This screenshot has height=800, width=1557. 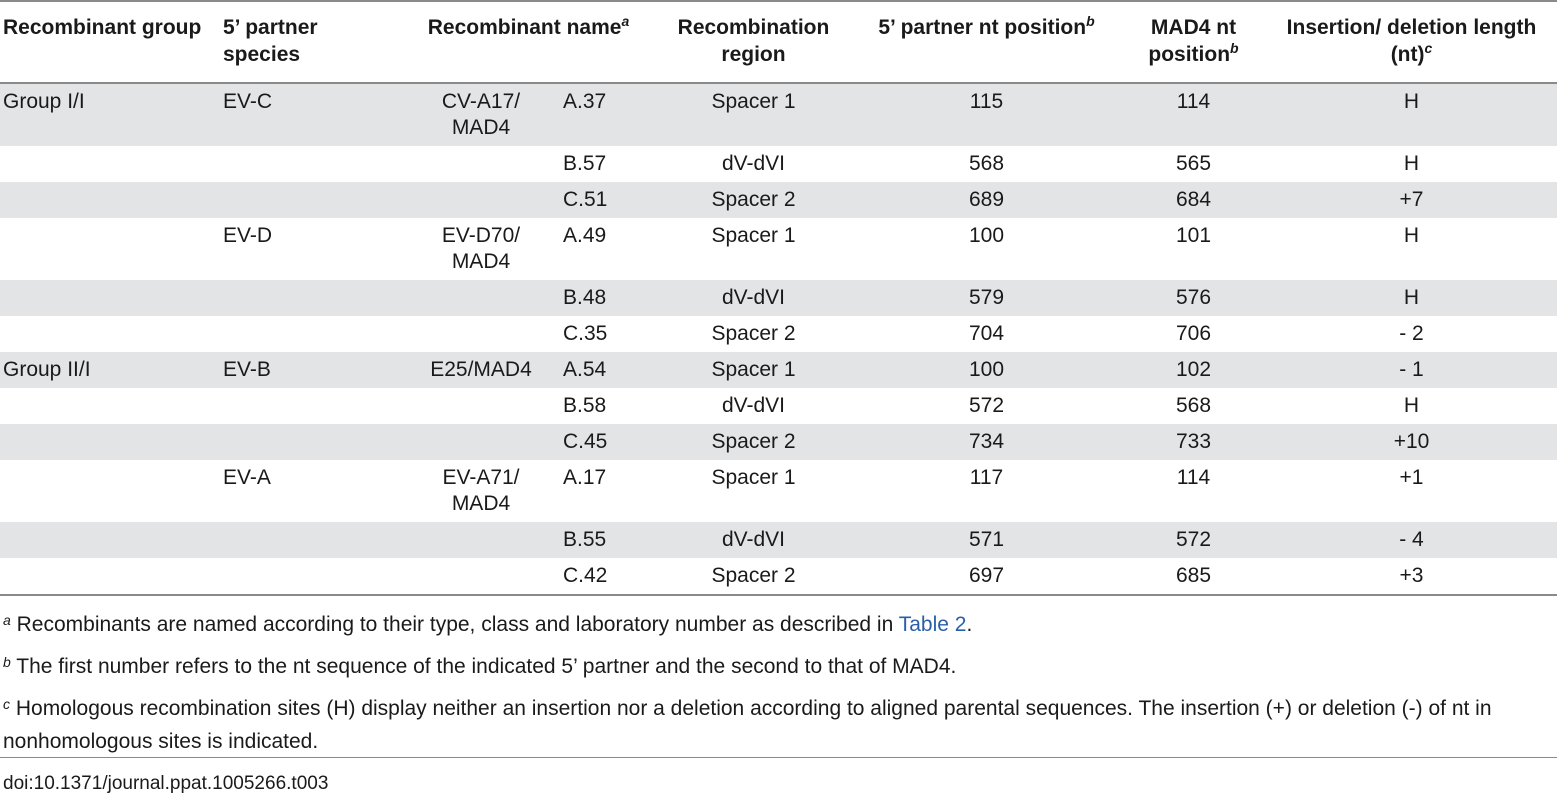 I want to click on cell-clone: C.42, so click(x=585, y=575).